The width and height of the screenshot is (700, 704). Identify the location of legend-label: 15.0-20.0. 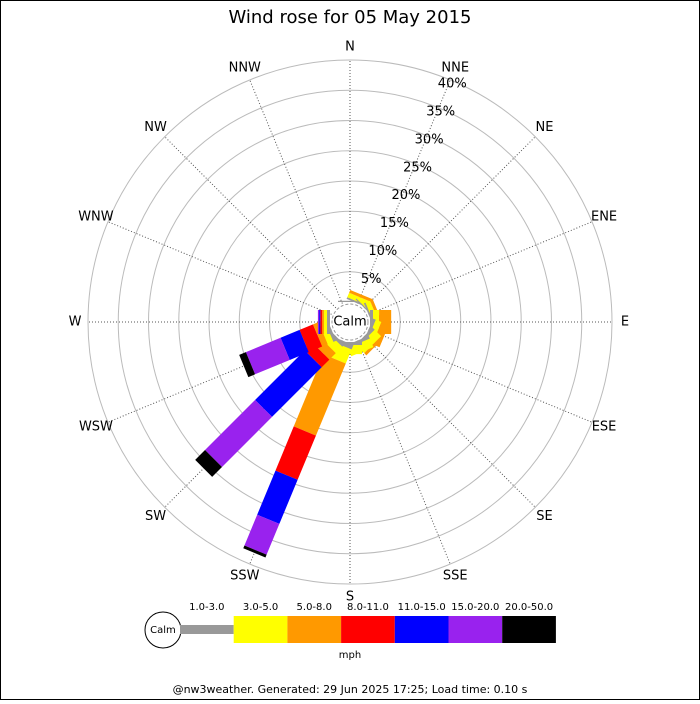
(475, 607).